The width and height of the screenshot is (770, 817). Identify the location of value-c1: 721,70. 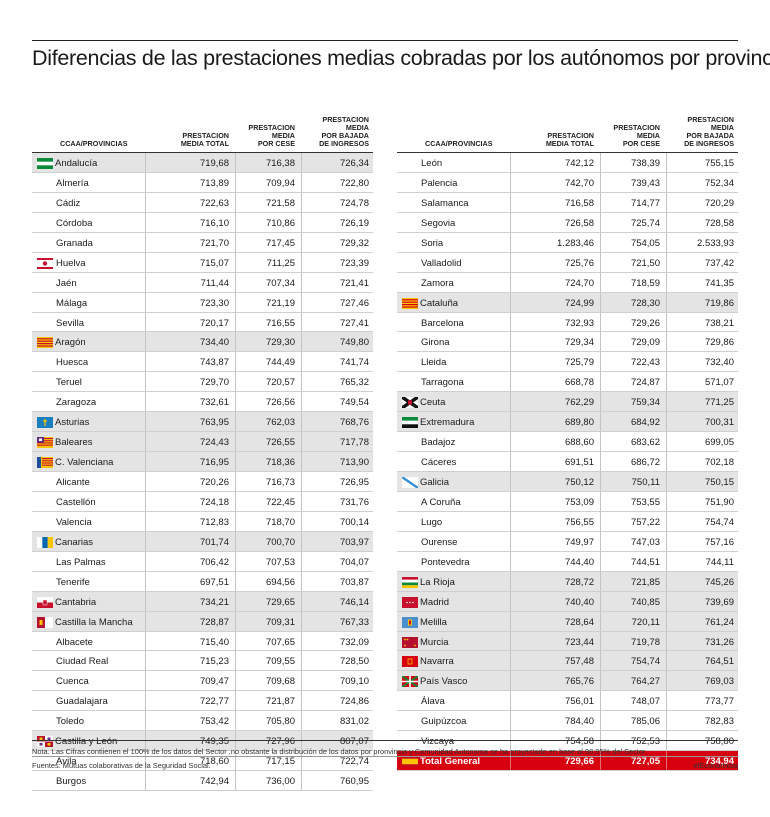
(214, 243).